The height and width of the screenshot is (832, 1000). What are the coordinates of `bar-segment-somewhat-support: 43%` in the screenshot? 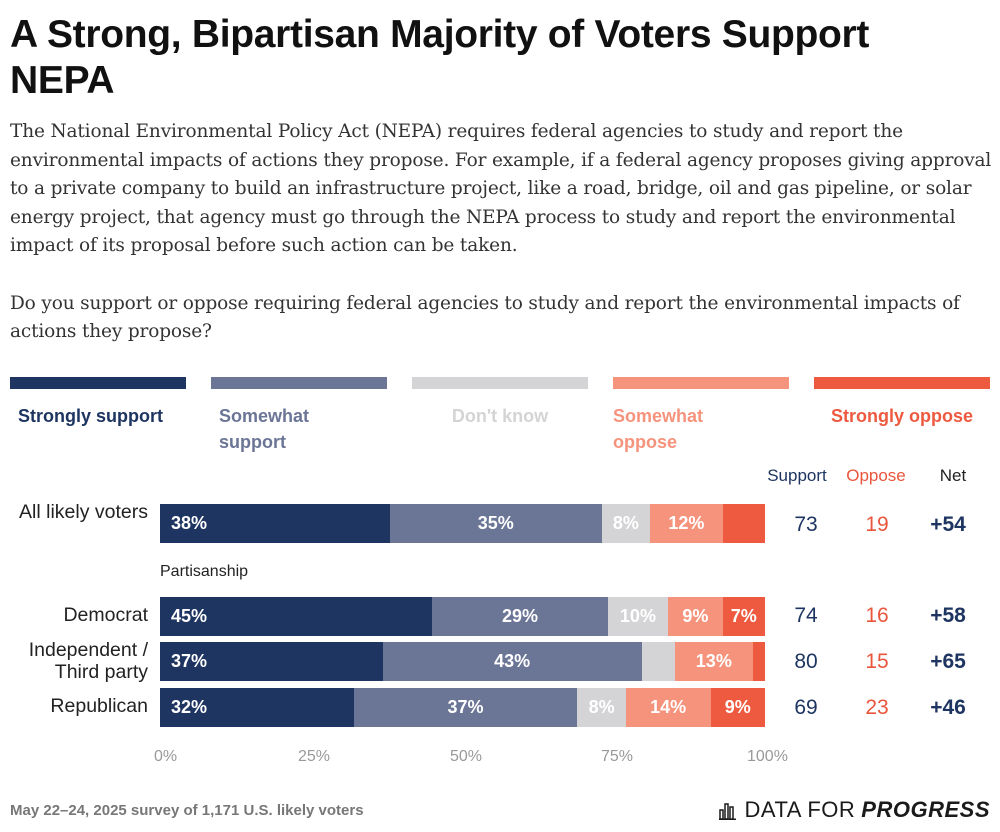 It's located at (512, 661).